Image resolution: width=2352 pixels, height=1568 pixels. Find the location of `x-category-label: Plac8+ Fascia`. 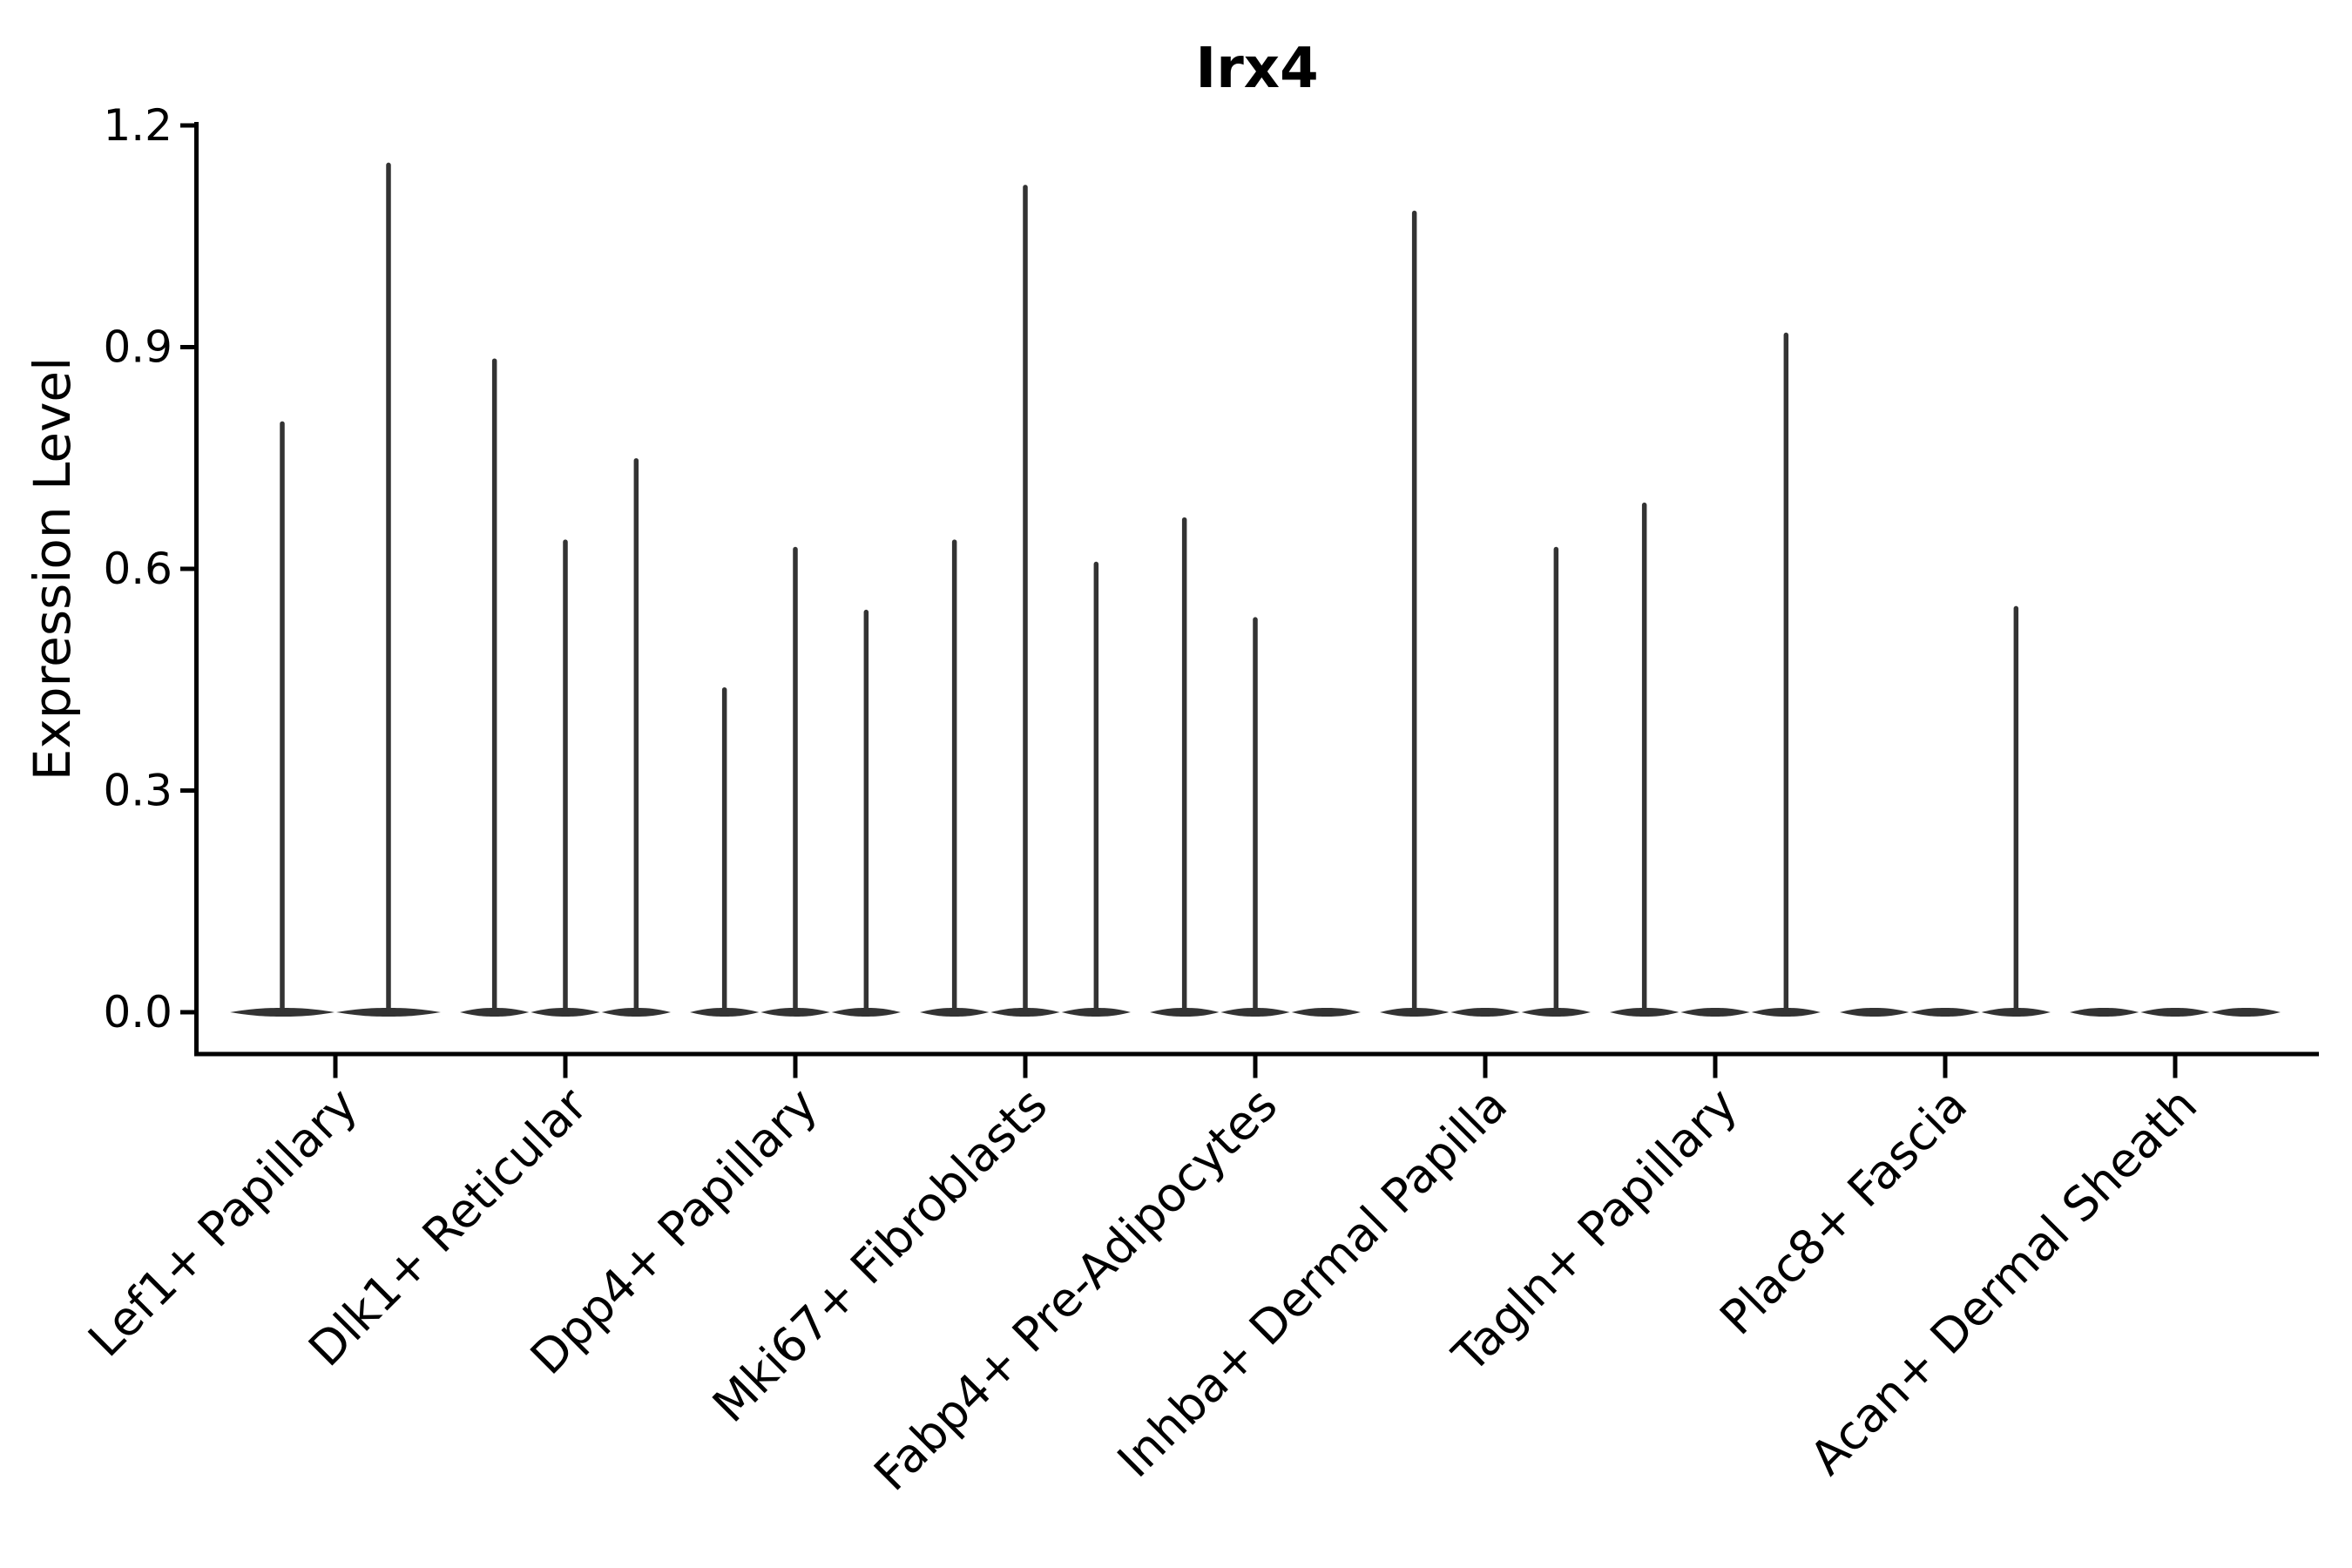

x-category-label: Plac8+ Fascia is located at coordinates (1843, 1212).